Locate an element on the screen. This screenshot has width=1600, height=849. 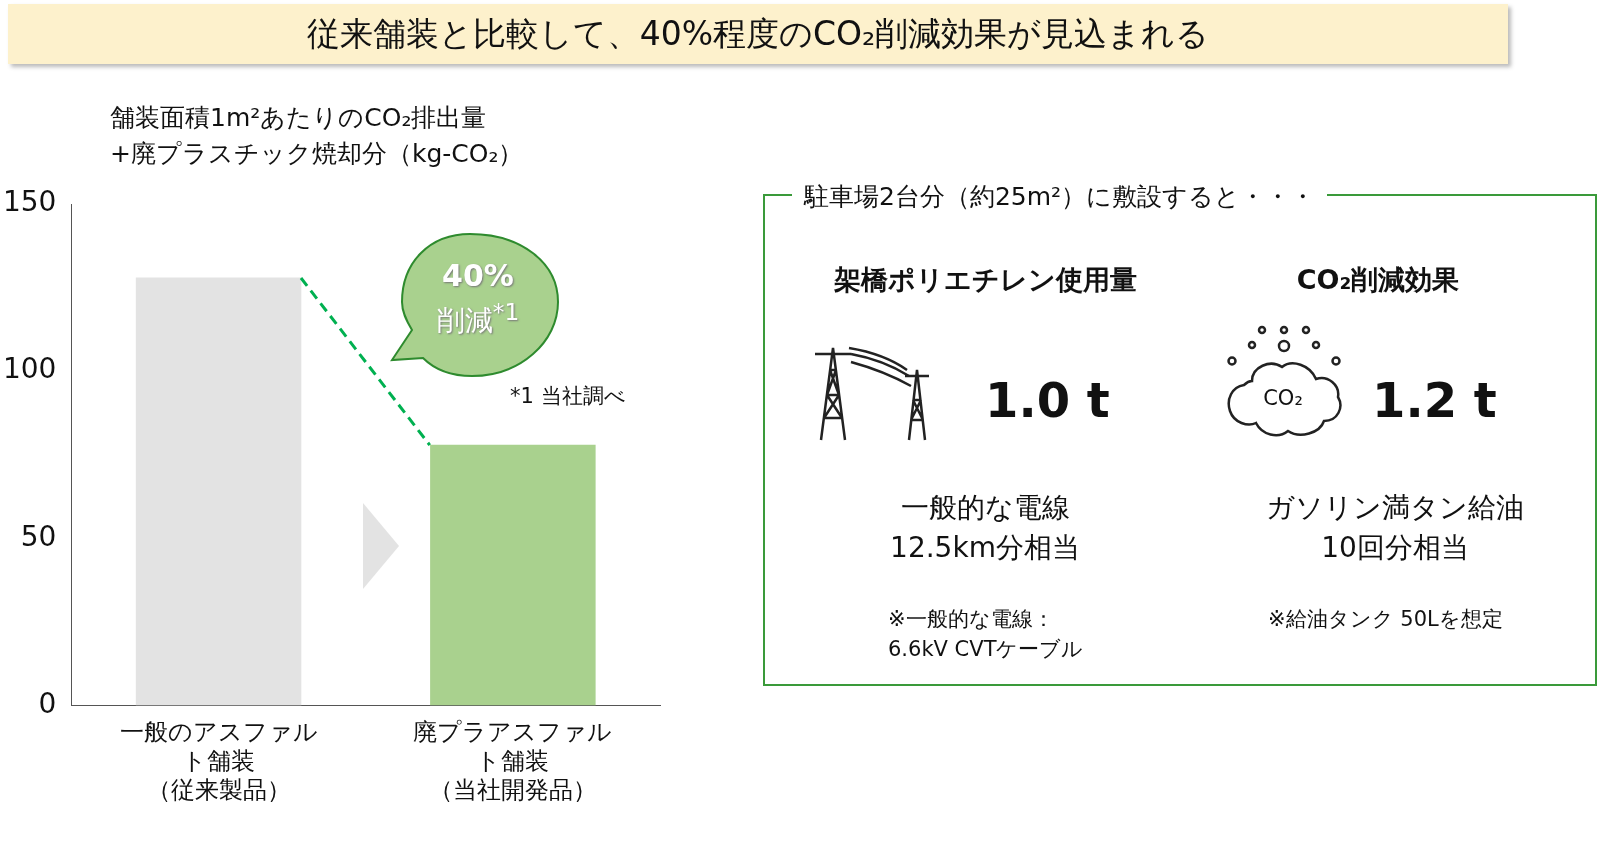
text: ※給油タンク 50Lを想定 is located at coordinates (1386, 619).